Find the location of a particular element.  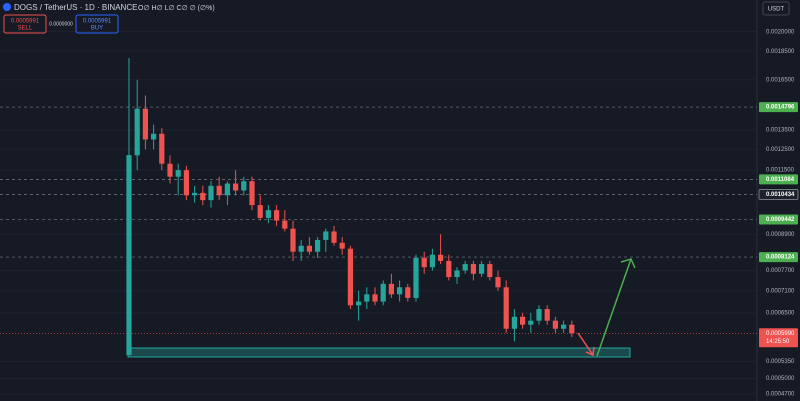

currency-button is located at coordinates (776, 8).